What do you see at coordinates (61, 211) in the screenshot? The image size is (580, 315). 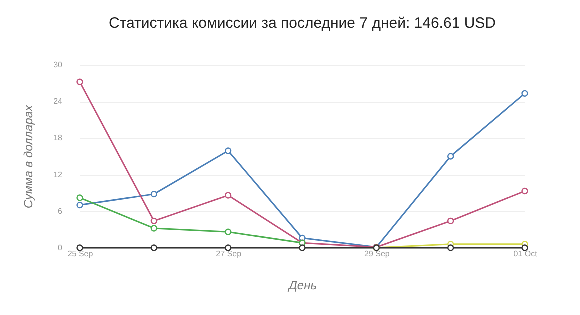 I see `y-tick-label: 6` at bounding box center [61, 211].